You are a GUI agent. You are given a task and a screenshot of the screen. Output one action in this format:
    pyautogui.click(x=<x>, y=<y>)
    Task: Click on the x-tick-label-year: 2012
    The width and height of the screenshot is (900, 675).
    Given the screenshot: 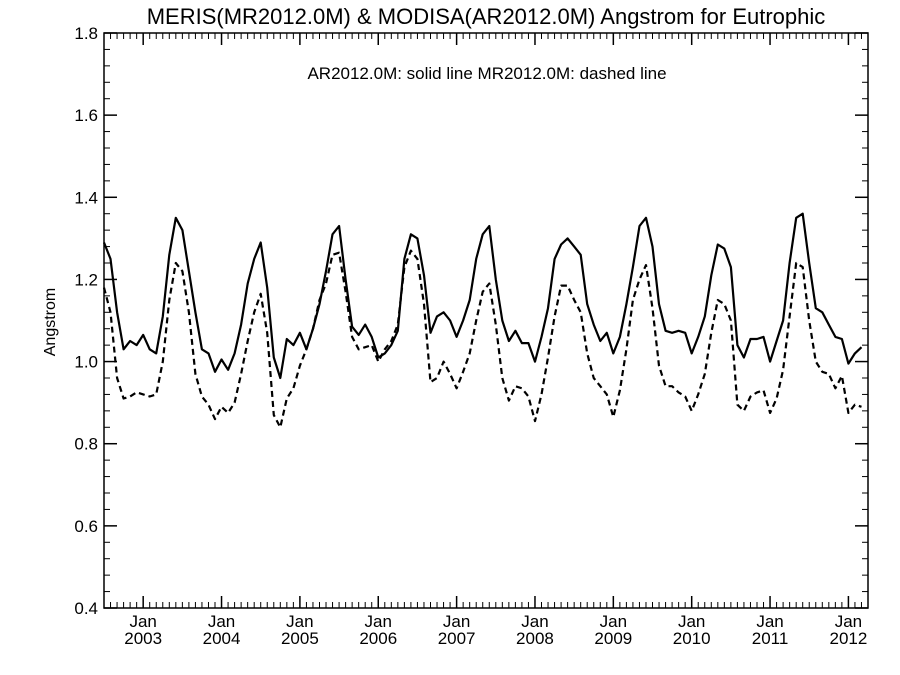 What is the action you would take?
    pyautogui.click(x=848, y=638)
    